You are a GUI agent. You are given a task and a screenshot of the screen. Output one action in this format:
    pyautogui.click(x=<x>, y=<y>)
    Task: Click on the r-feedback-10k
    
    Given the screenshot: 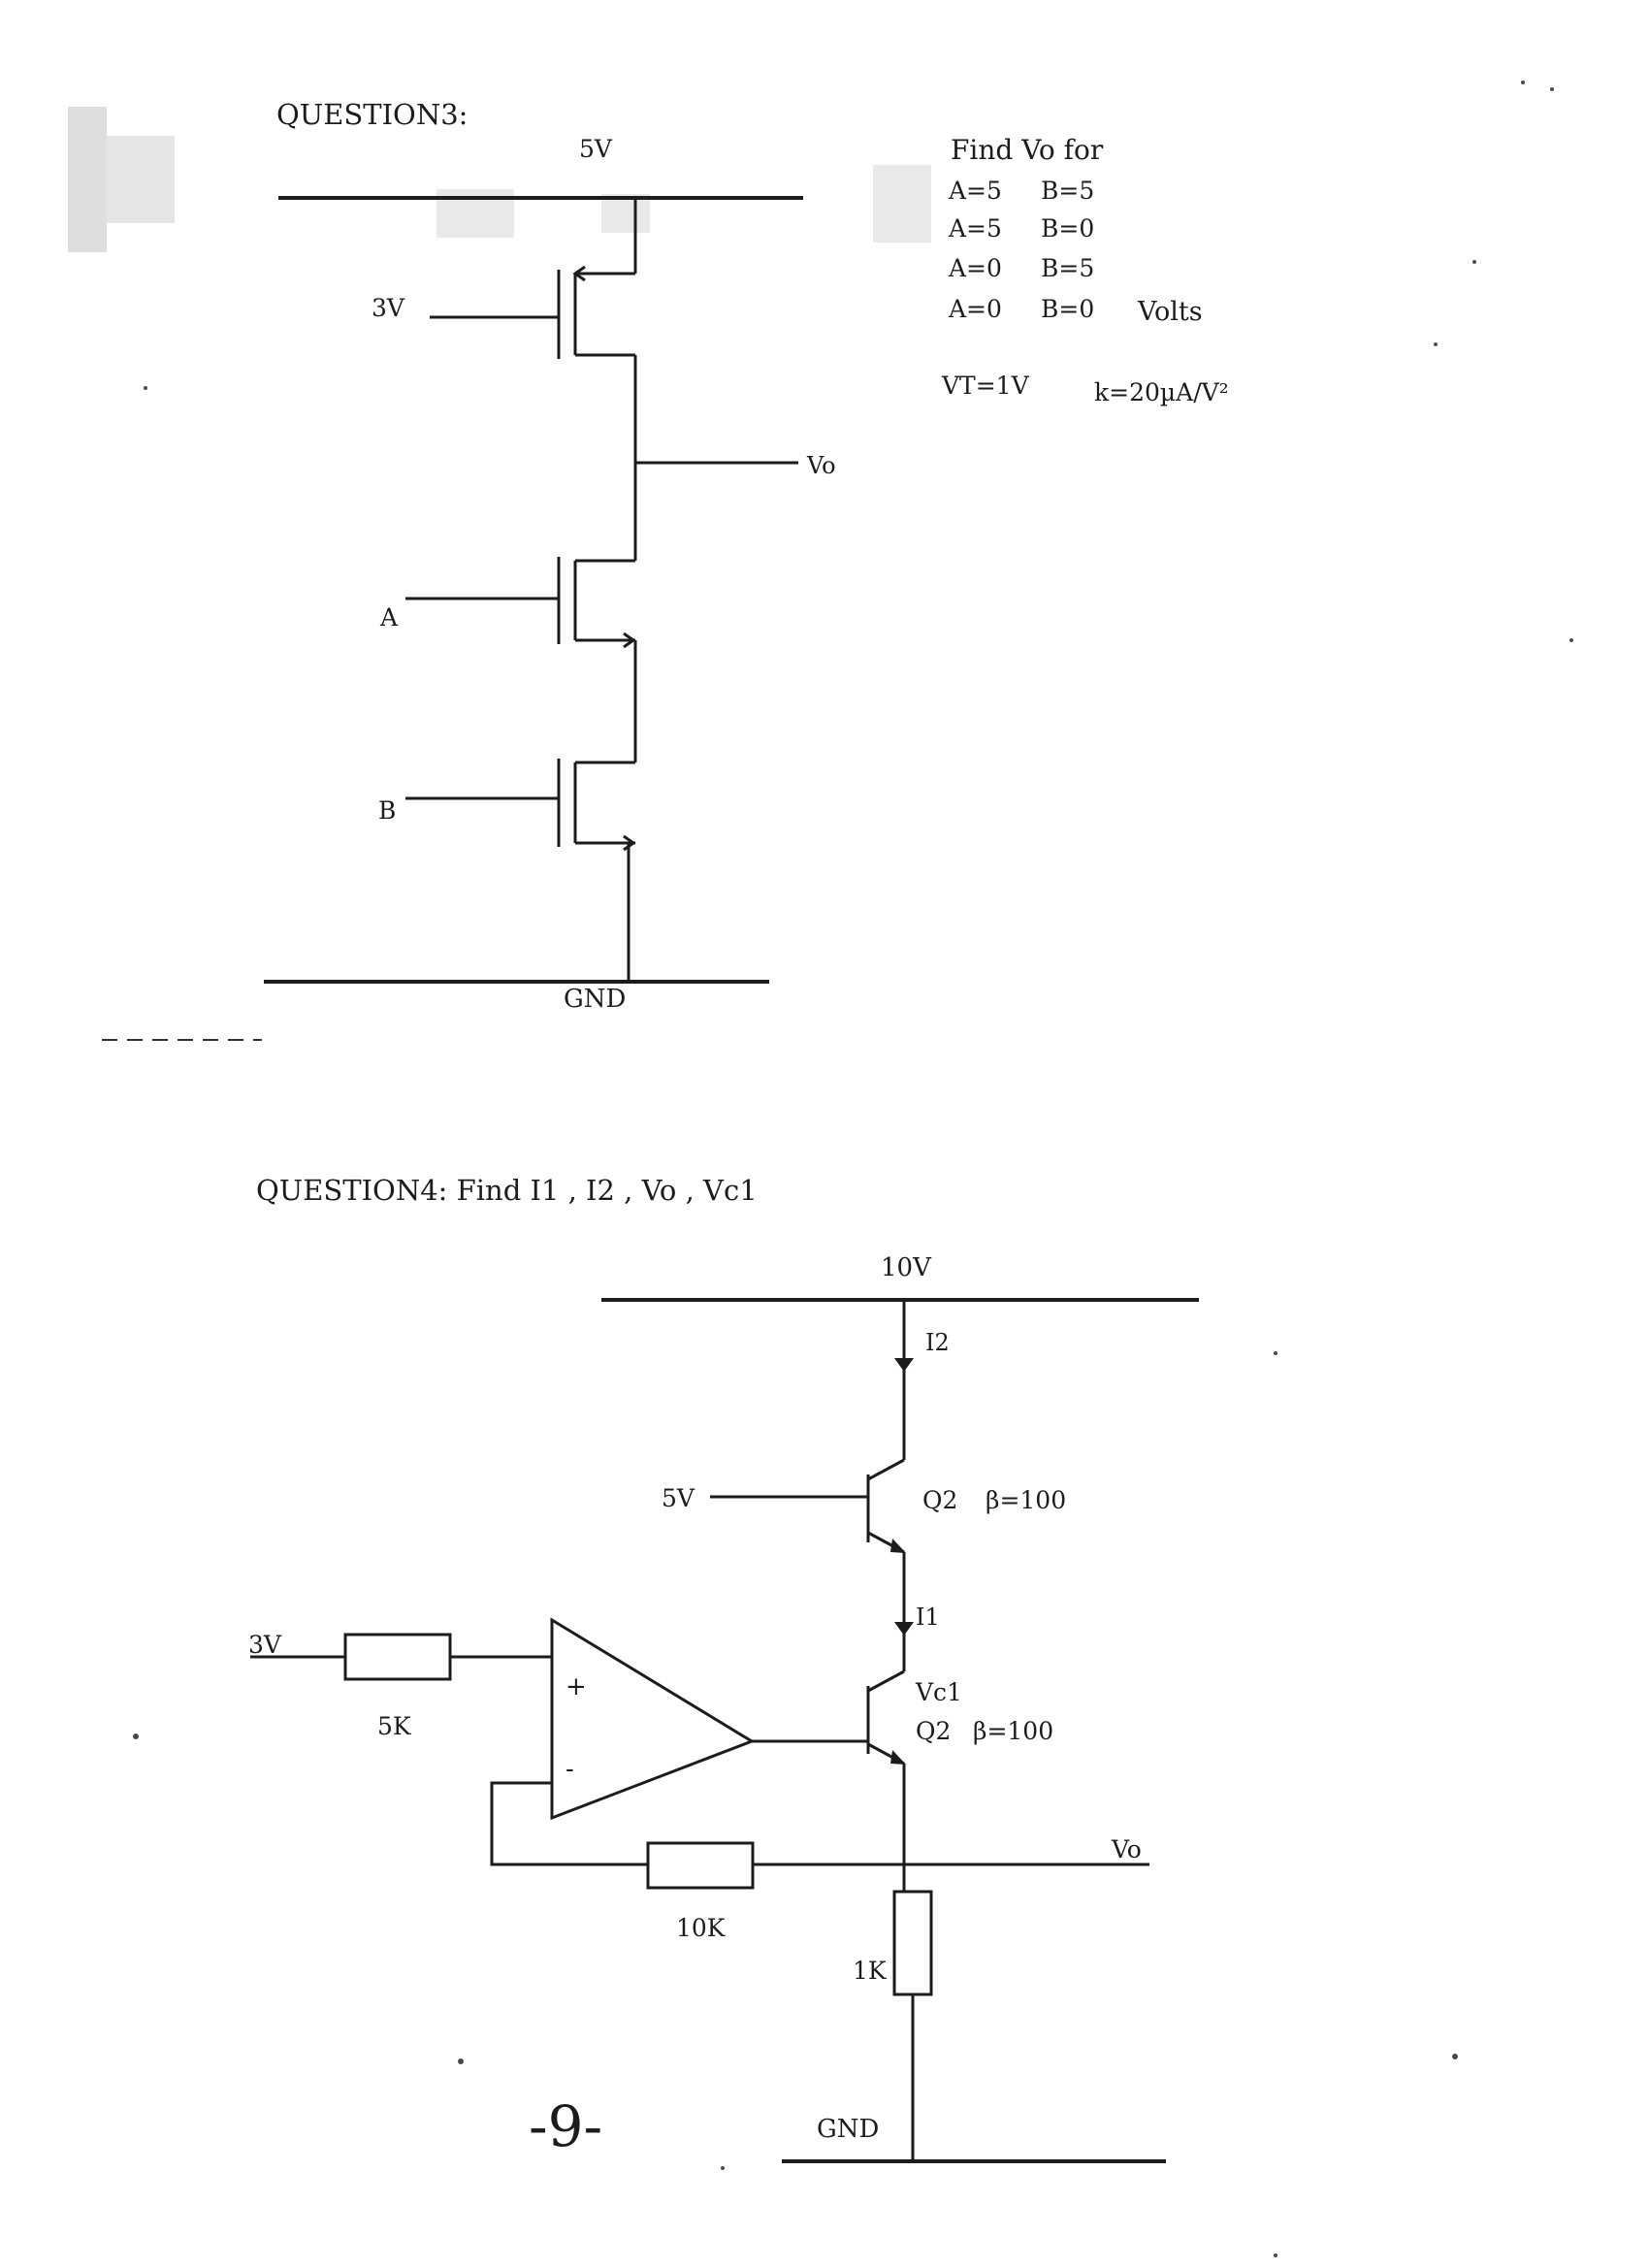 What is the action you would take?
    pyautogui.click(x=700, y=1865)
    